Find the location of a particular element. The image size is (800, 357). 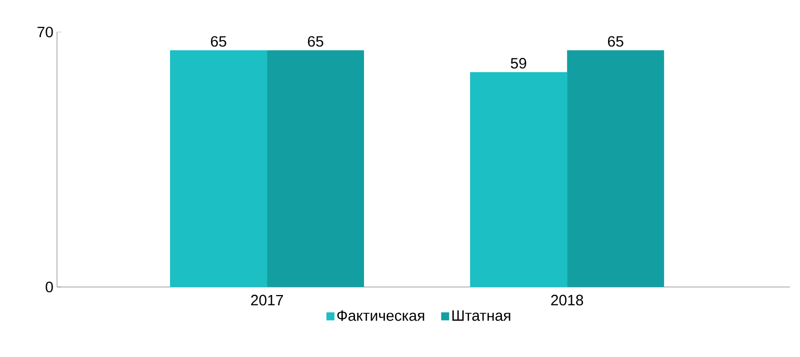

data-label: 59 is located at coordinates (518, 63).